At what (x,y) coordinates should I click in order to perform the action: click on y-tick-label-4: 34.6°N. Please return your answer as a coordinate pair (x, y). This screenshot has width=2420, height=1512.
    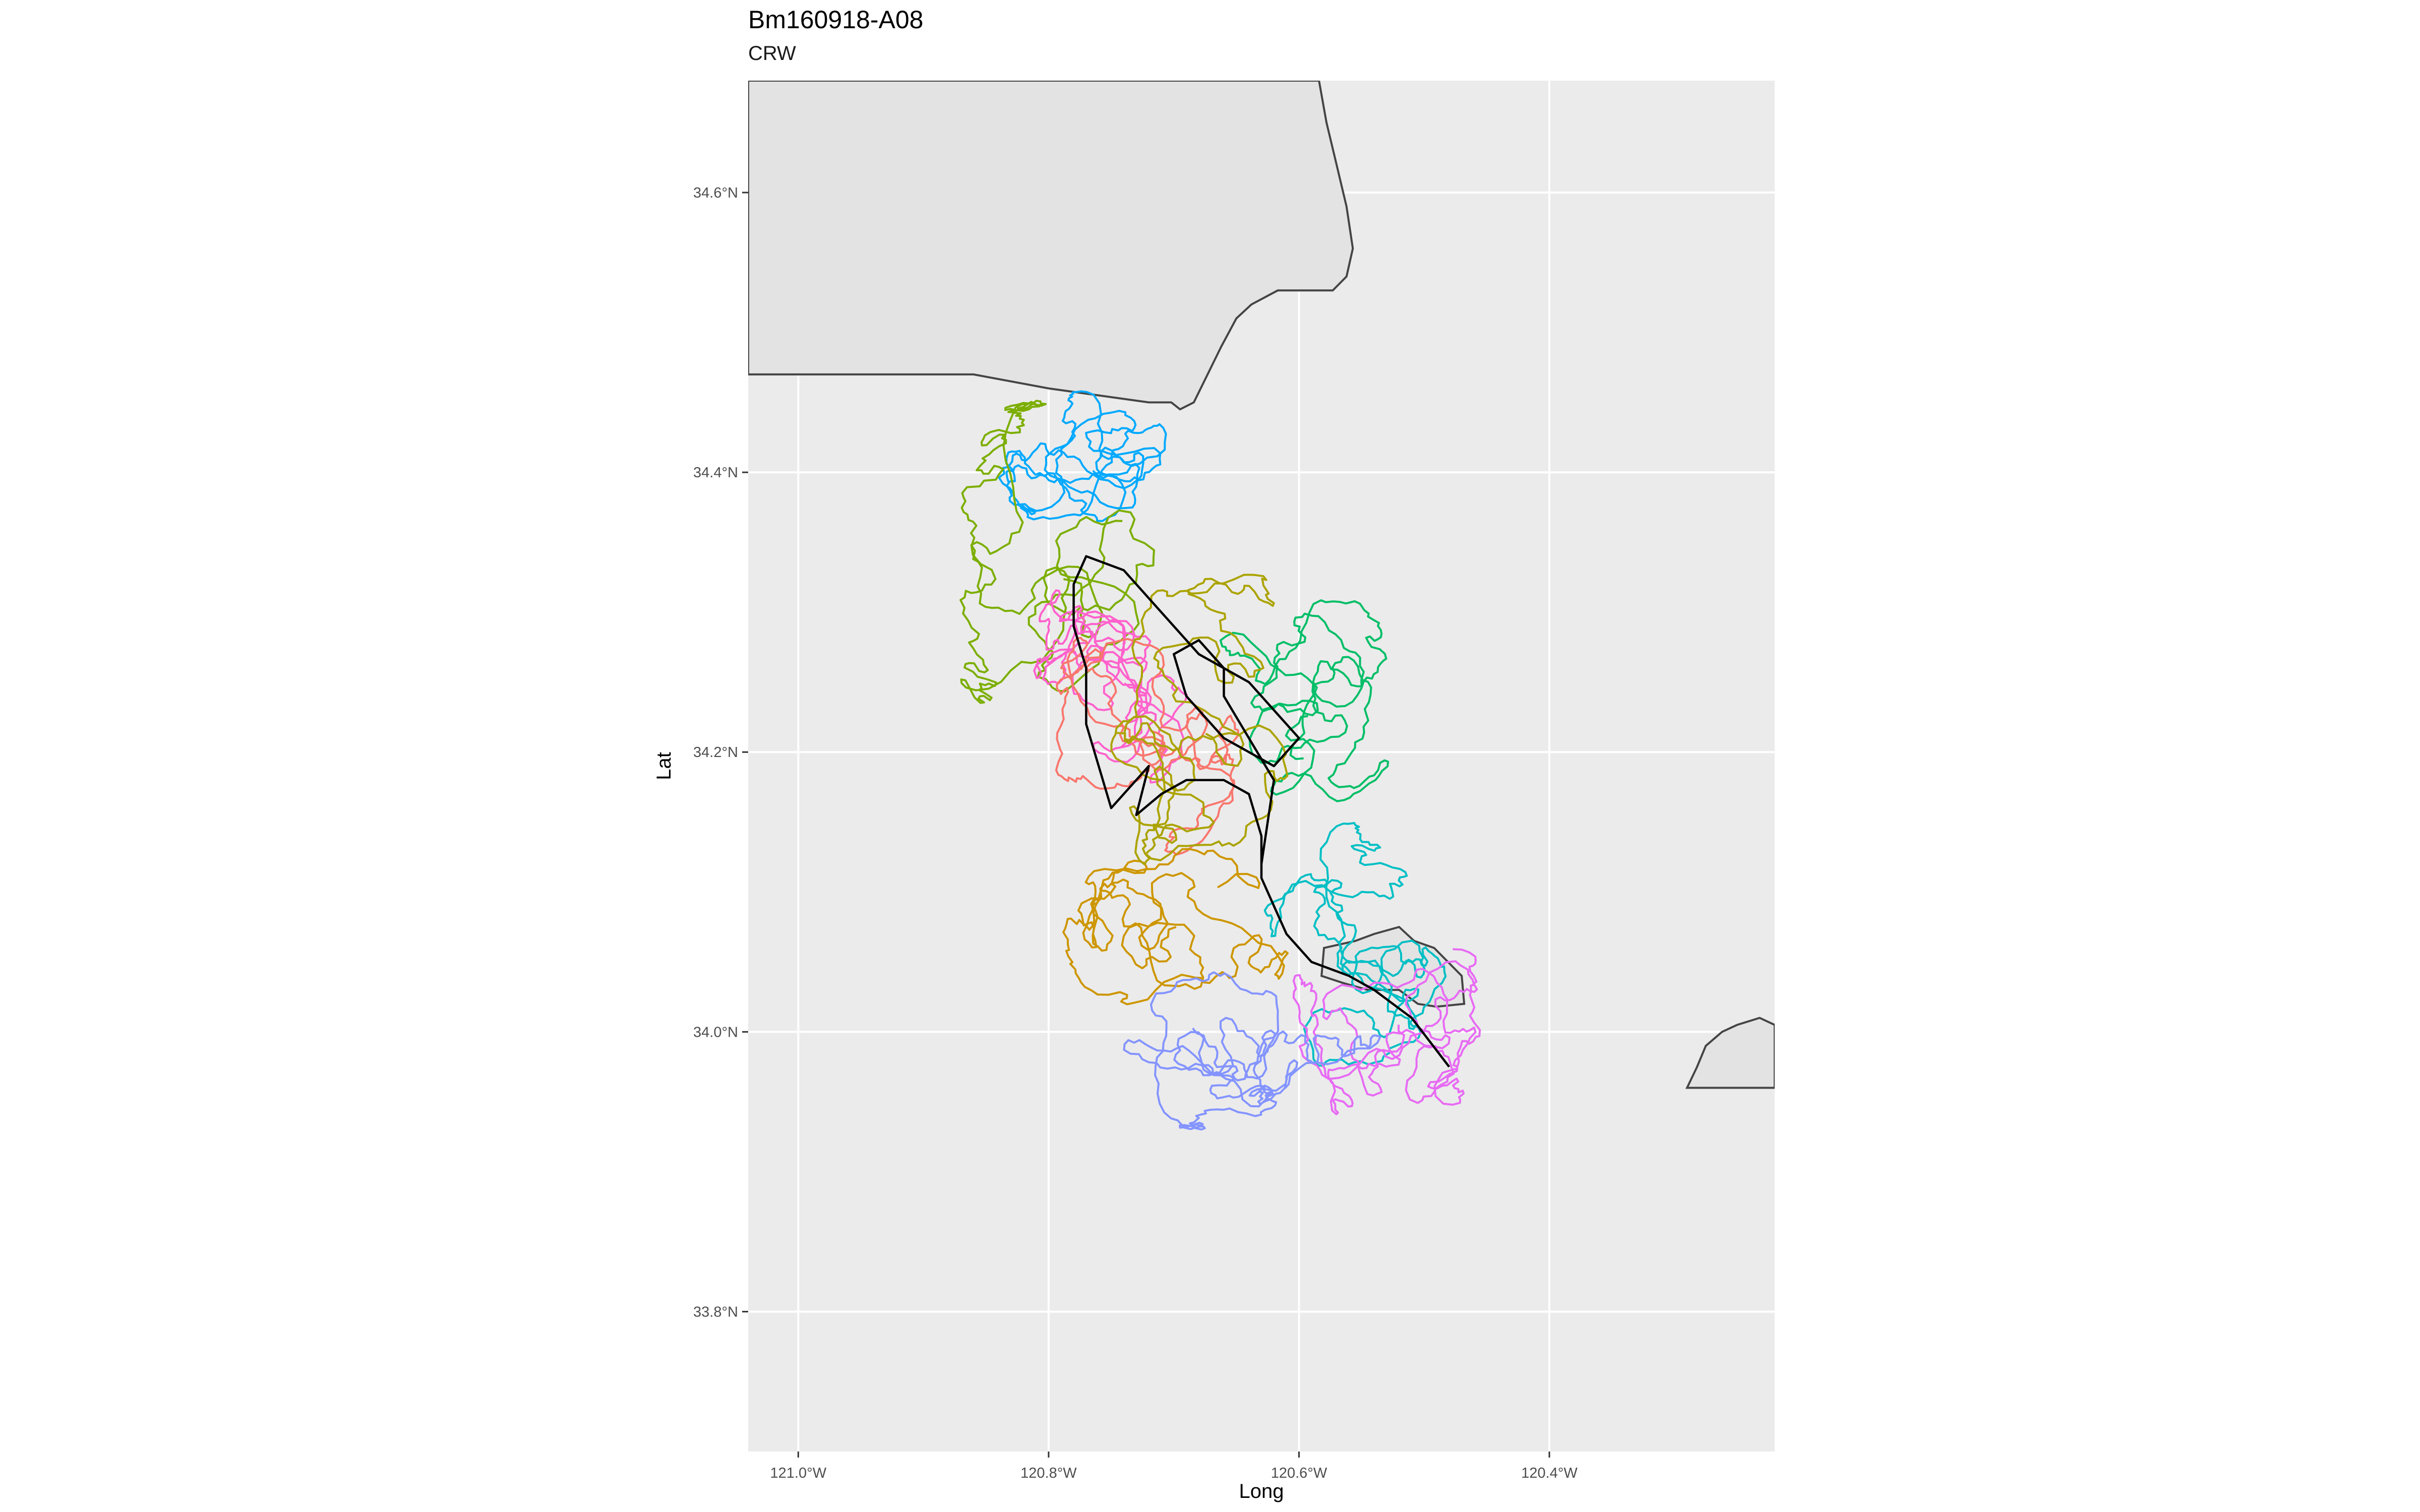
    Looking at the image, I should click on (715, 193).